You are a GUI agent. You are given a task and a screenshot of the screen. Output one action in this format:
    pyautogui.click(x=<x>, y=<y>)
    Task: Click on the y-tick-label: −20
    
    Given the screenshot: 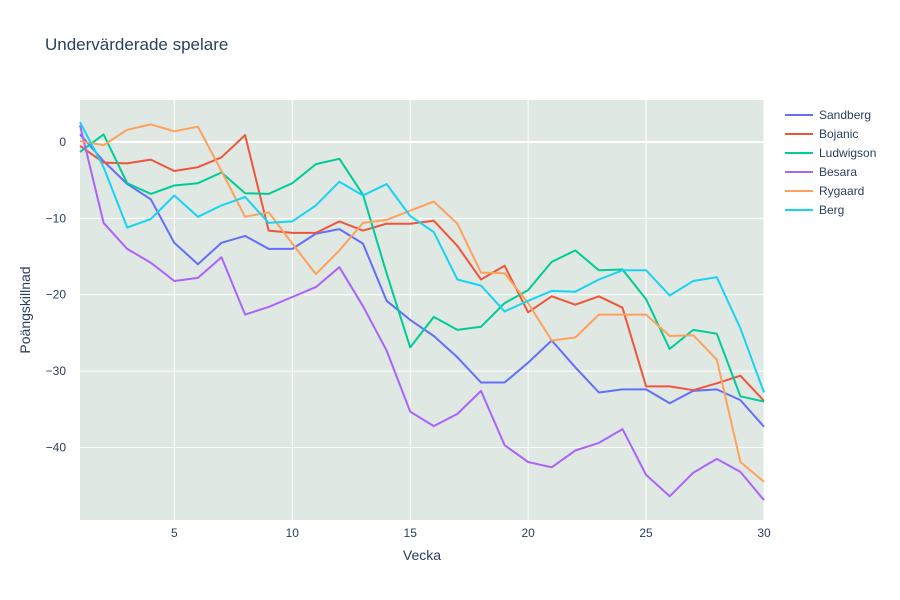 What is the action you would take?
    pyautogui.click(x=56, y=295)
    